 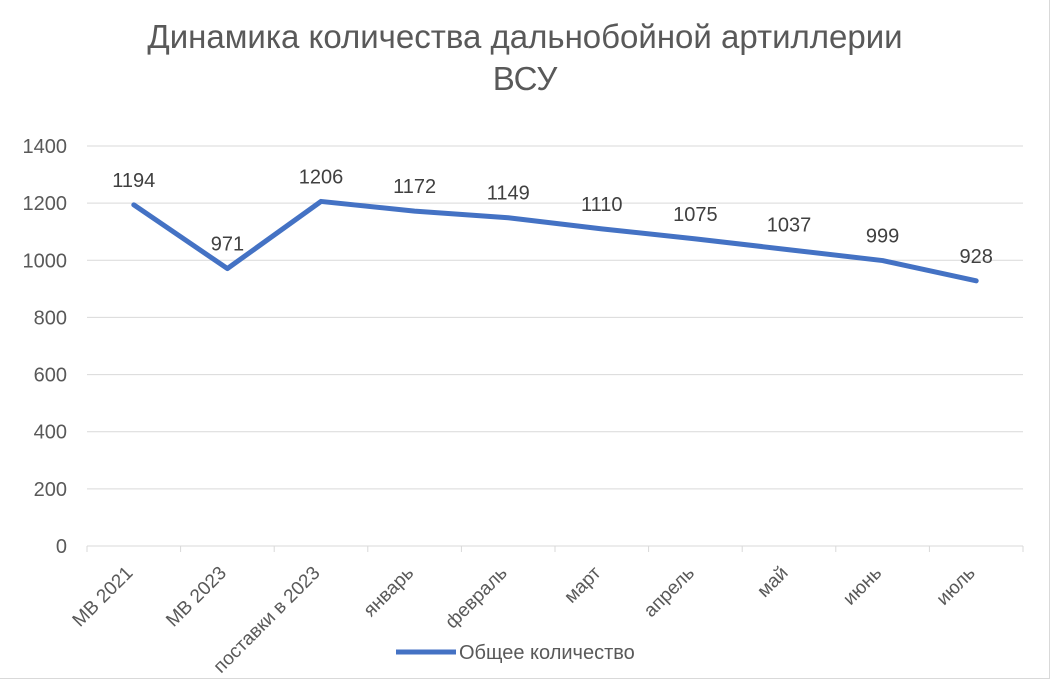 What do you see at coordinates (103, 597) in the screenshot?
I see `x-tick-label: МВ 2021` at bounding box center [103, 597].